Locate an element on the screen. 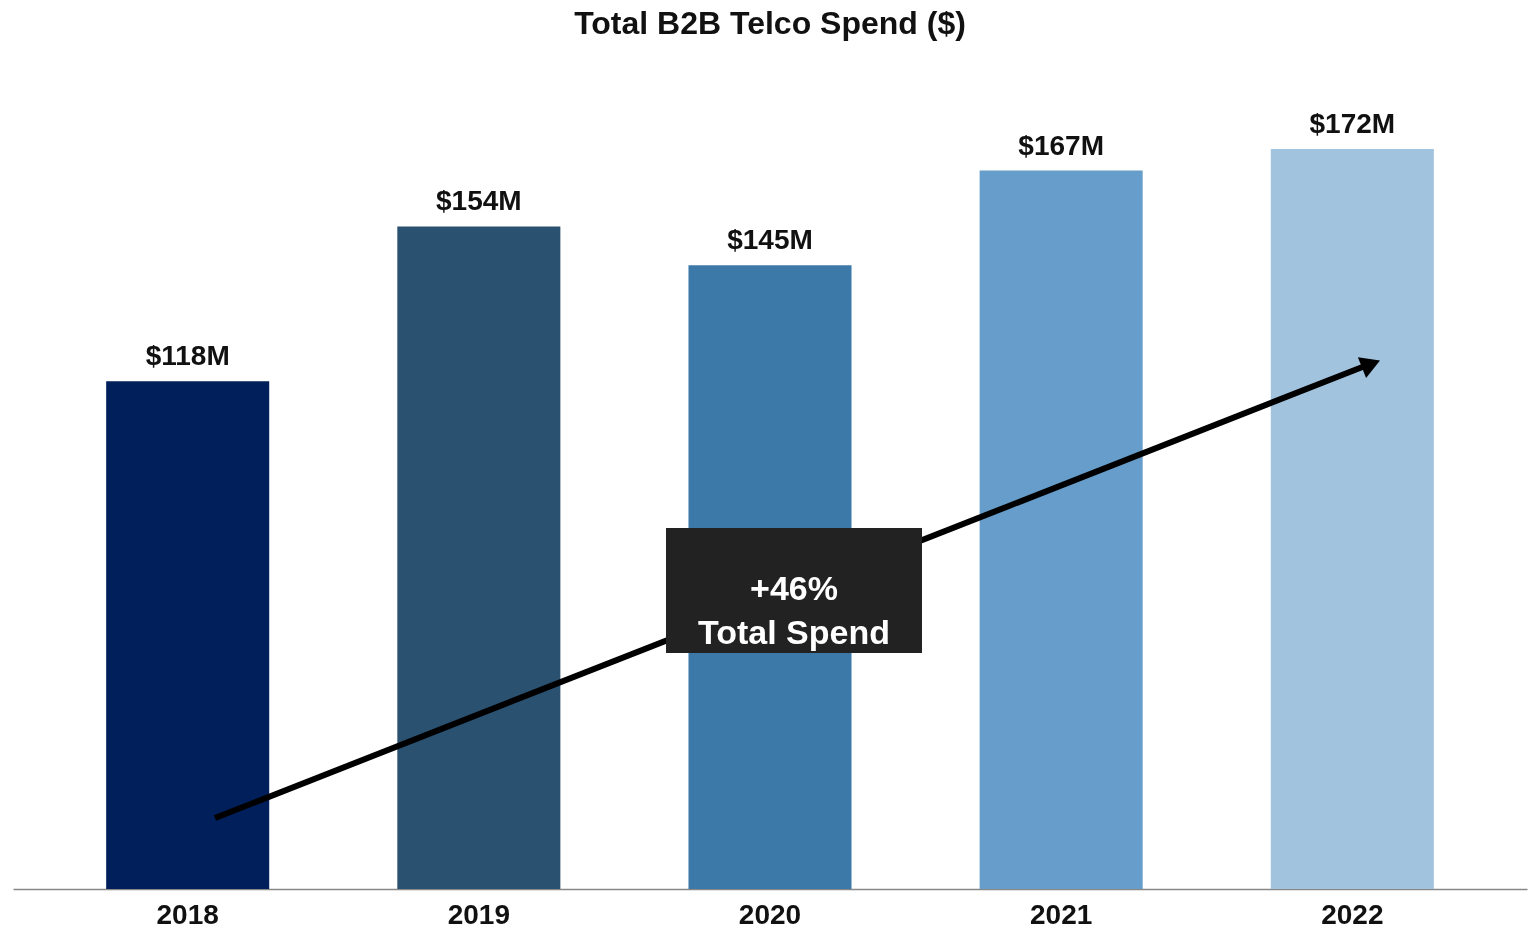 This screenshot has width=1540, height=946. data-label: $145M is located at coordinates (770, 240).